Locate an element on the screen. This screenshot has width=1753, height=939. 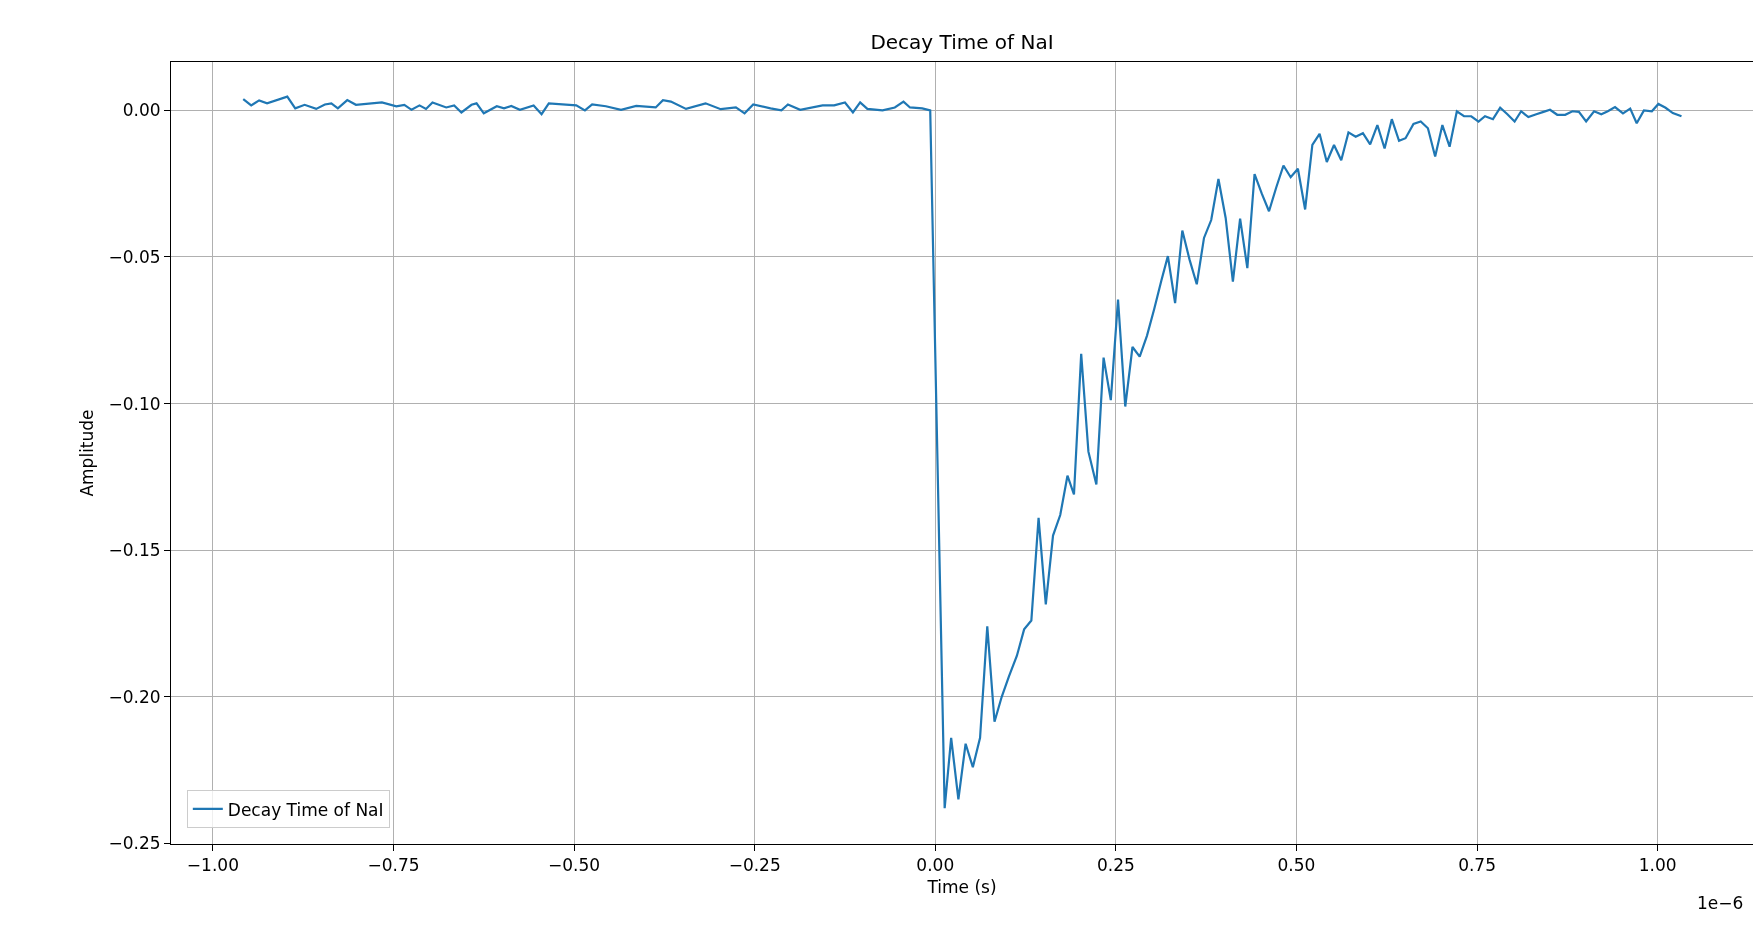
legend-label: Decay Time of NaI is located at coordinates (305, 809).